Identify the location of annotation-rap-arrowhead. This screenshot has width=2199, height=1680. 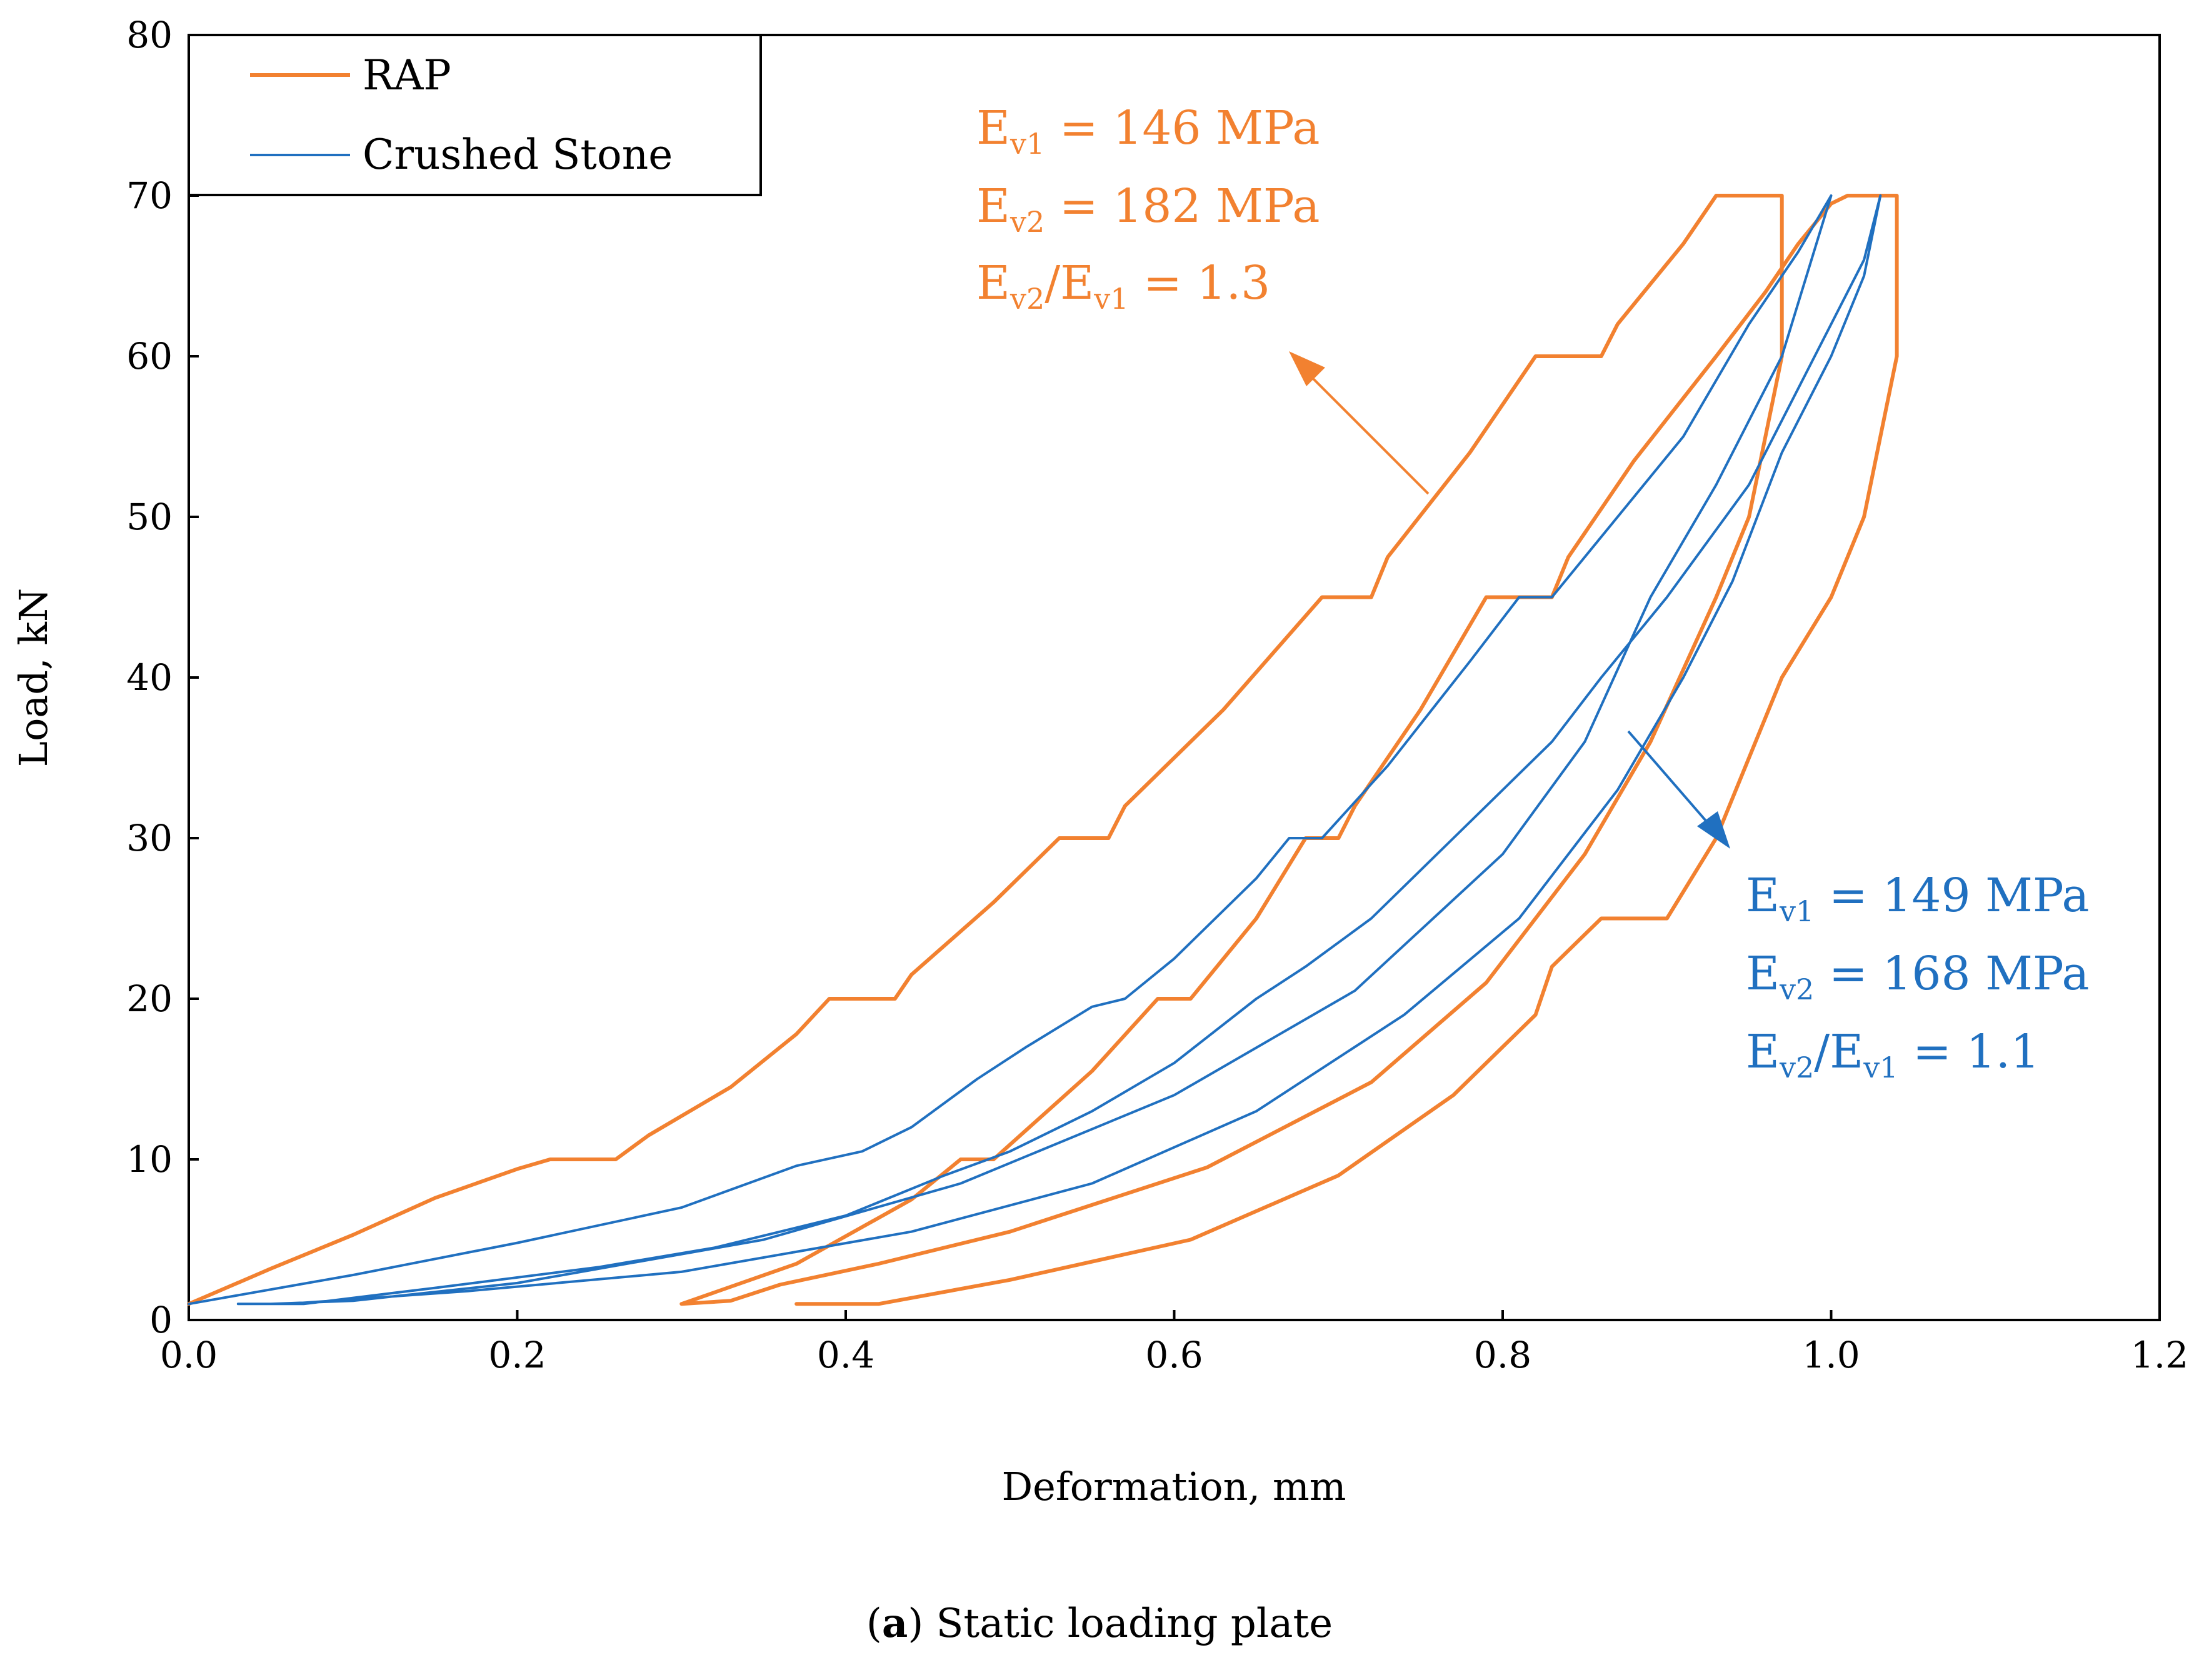
(1307, 368).